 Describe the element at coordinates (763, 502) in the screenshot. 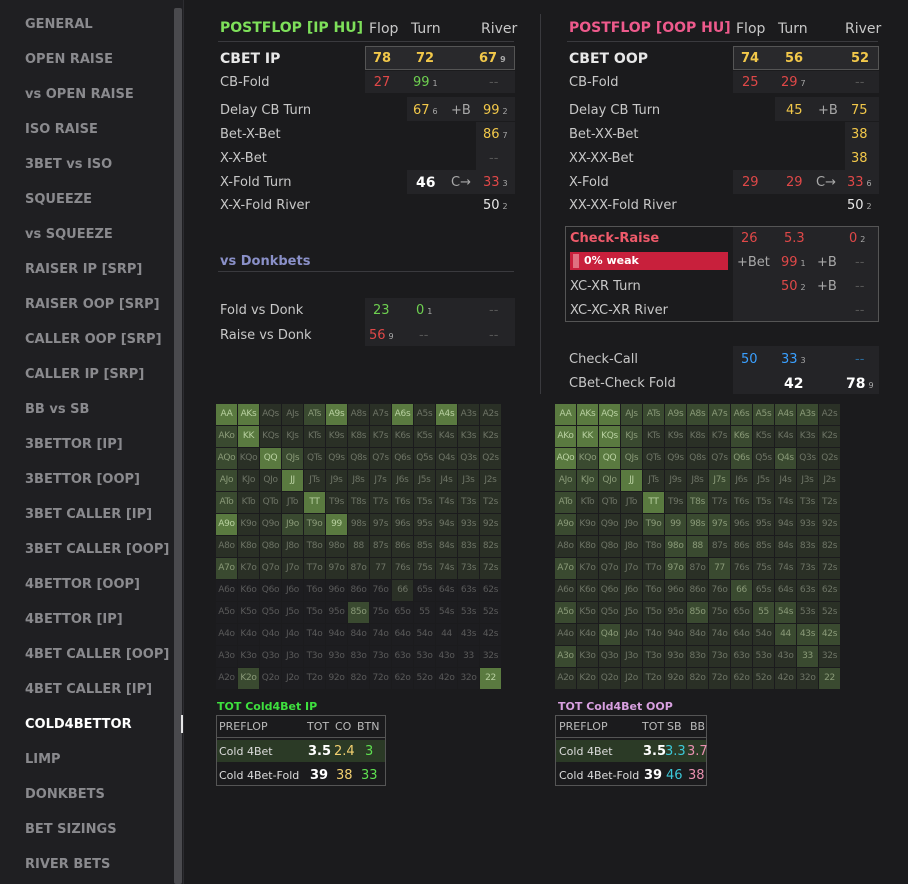

I see `matrix-oop-cell: T5s` at that location.